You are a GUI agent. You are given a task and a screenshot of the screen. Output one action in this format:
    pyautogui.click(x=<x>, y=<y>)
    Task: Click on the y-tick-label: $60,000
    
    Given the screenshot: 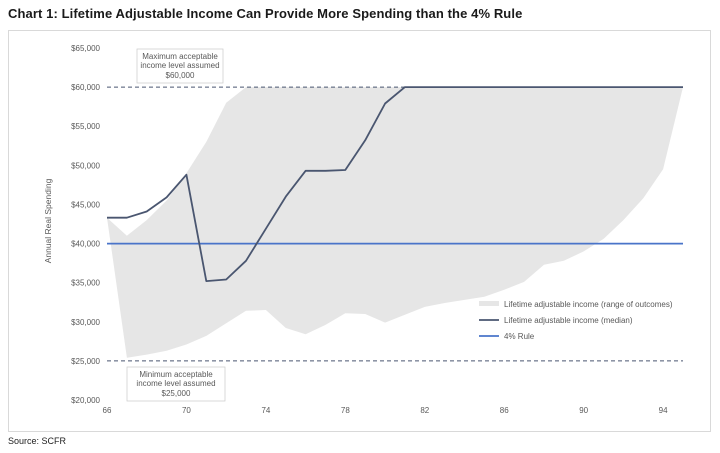 What is the action you would take?
    pyautogui.click(x=85, y=87)
    